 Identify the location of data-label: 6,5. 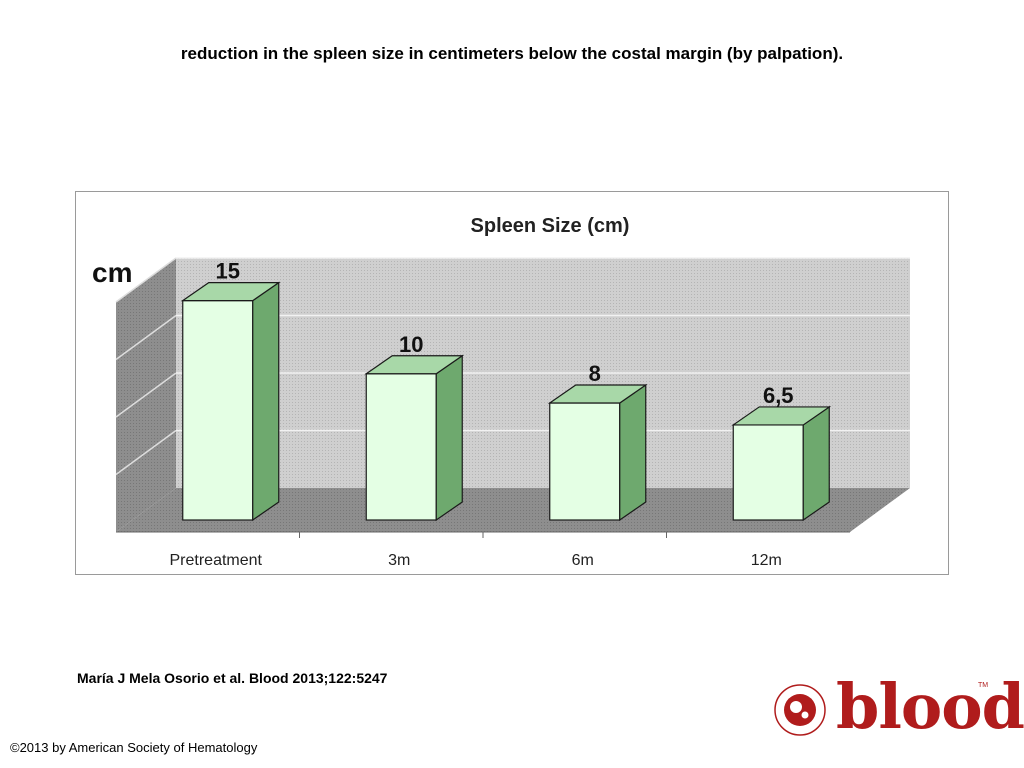
(778, 395).